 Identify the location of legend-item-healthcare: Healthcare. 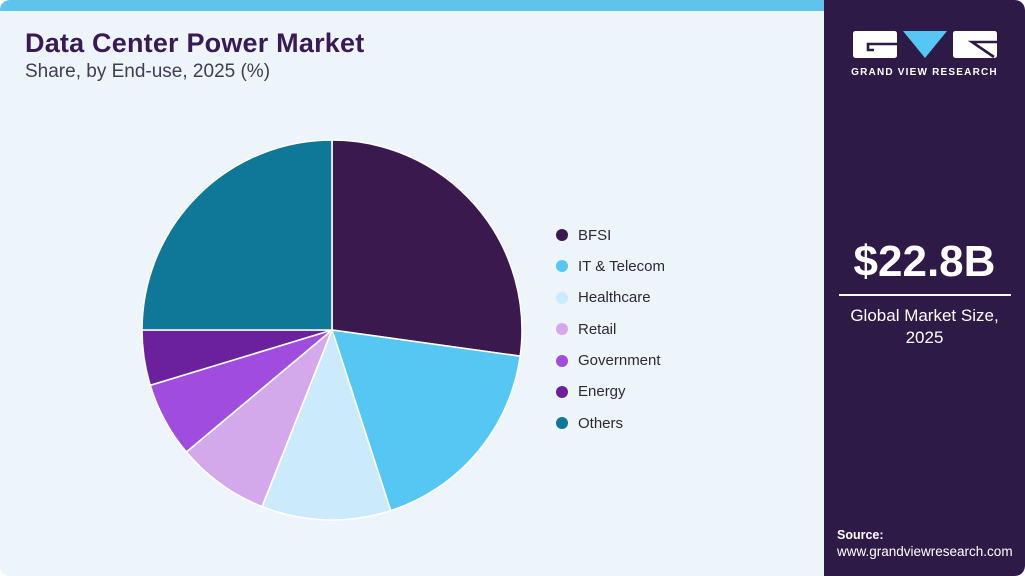
(610, 298).